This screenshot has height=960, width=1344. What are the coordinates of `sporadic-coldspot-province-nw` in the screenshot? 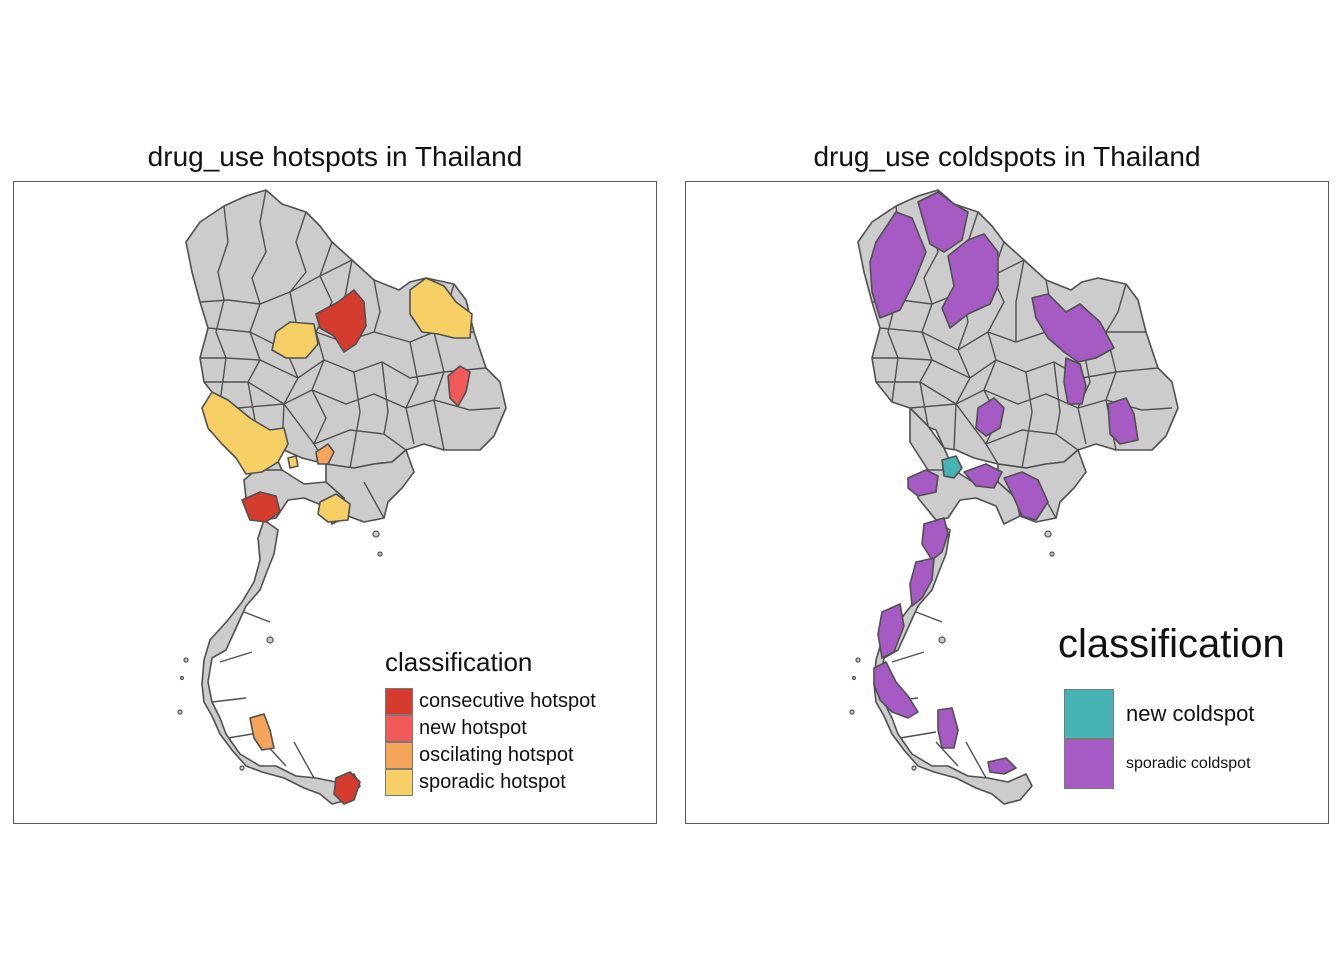 It's located at (898, 265).